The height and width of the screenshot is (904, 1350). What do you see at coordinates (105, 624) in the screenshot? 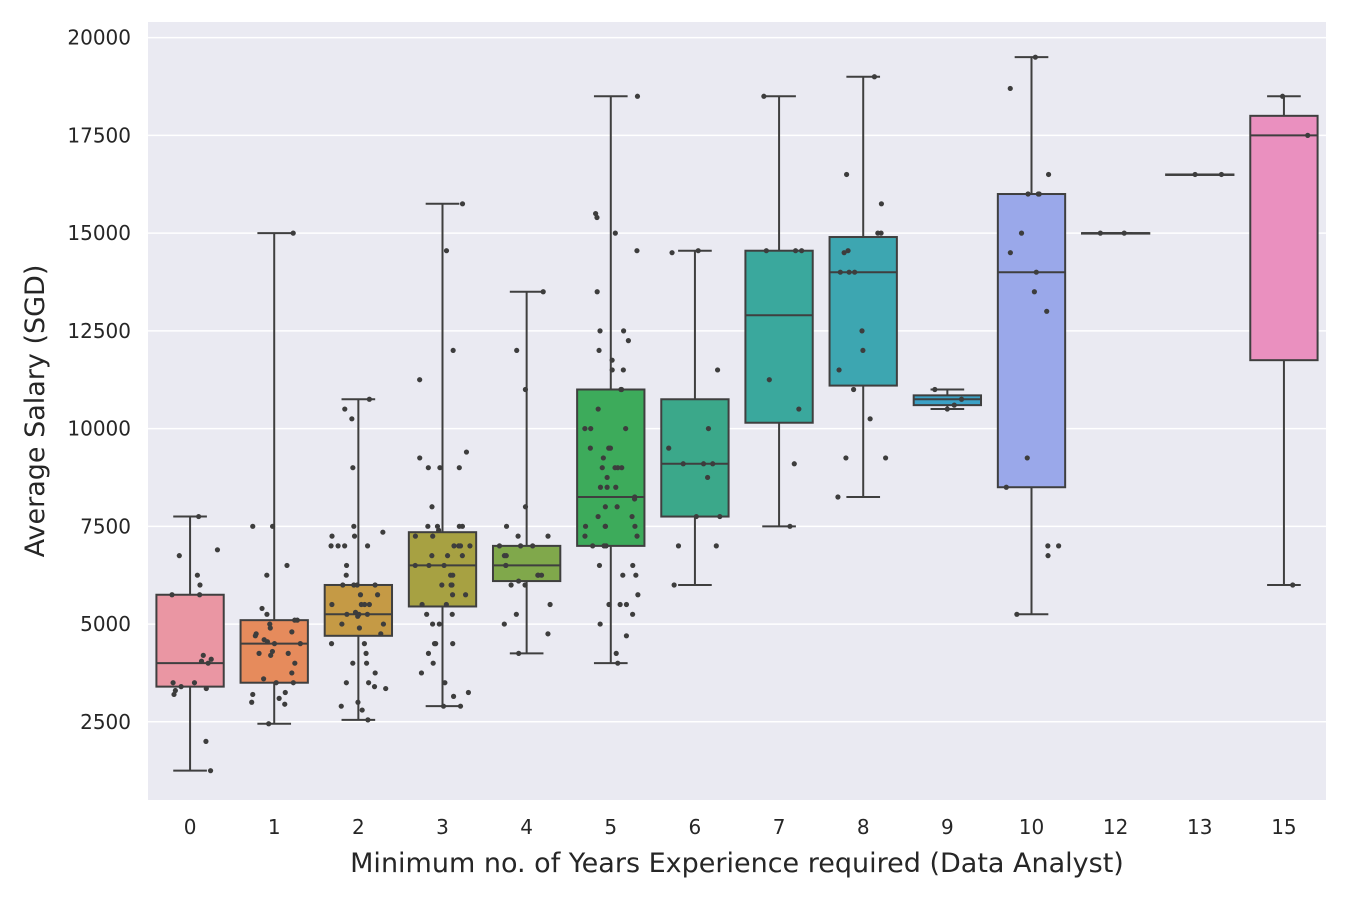
I see `y-tick-label: 5000` at bounding box center [105, 624].